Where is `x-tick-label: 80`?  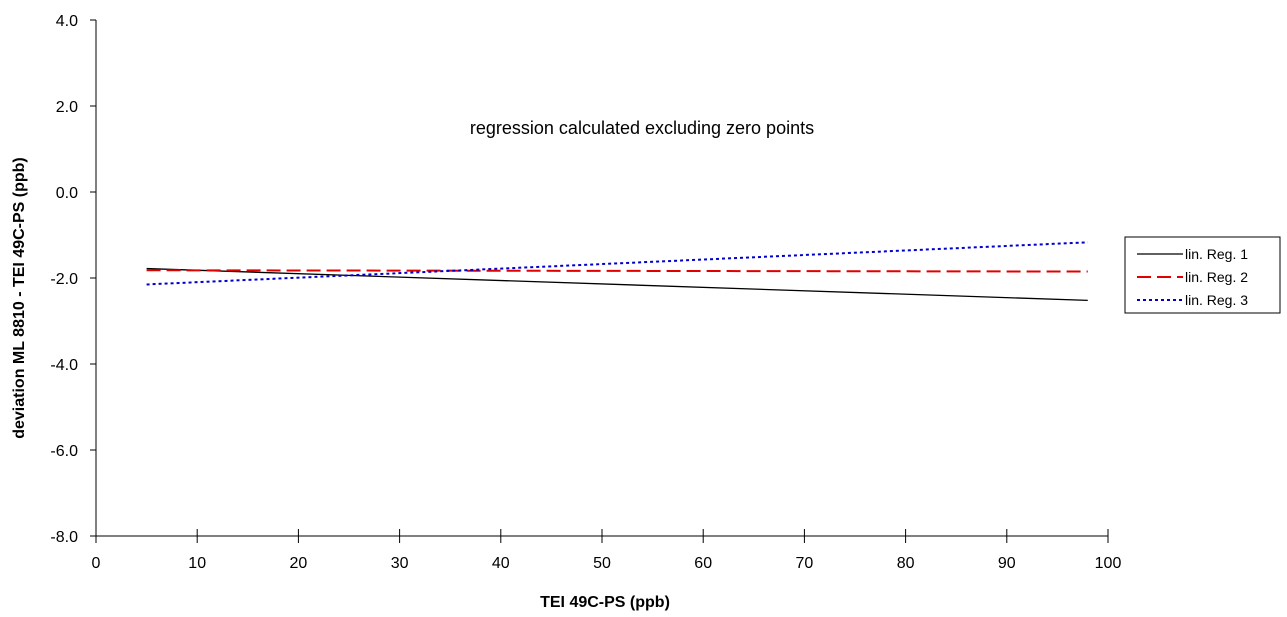
x-tick-label: 80 is located at coordinates (906, 563).